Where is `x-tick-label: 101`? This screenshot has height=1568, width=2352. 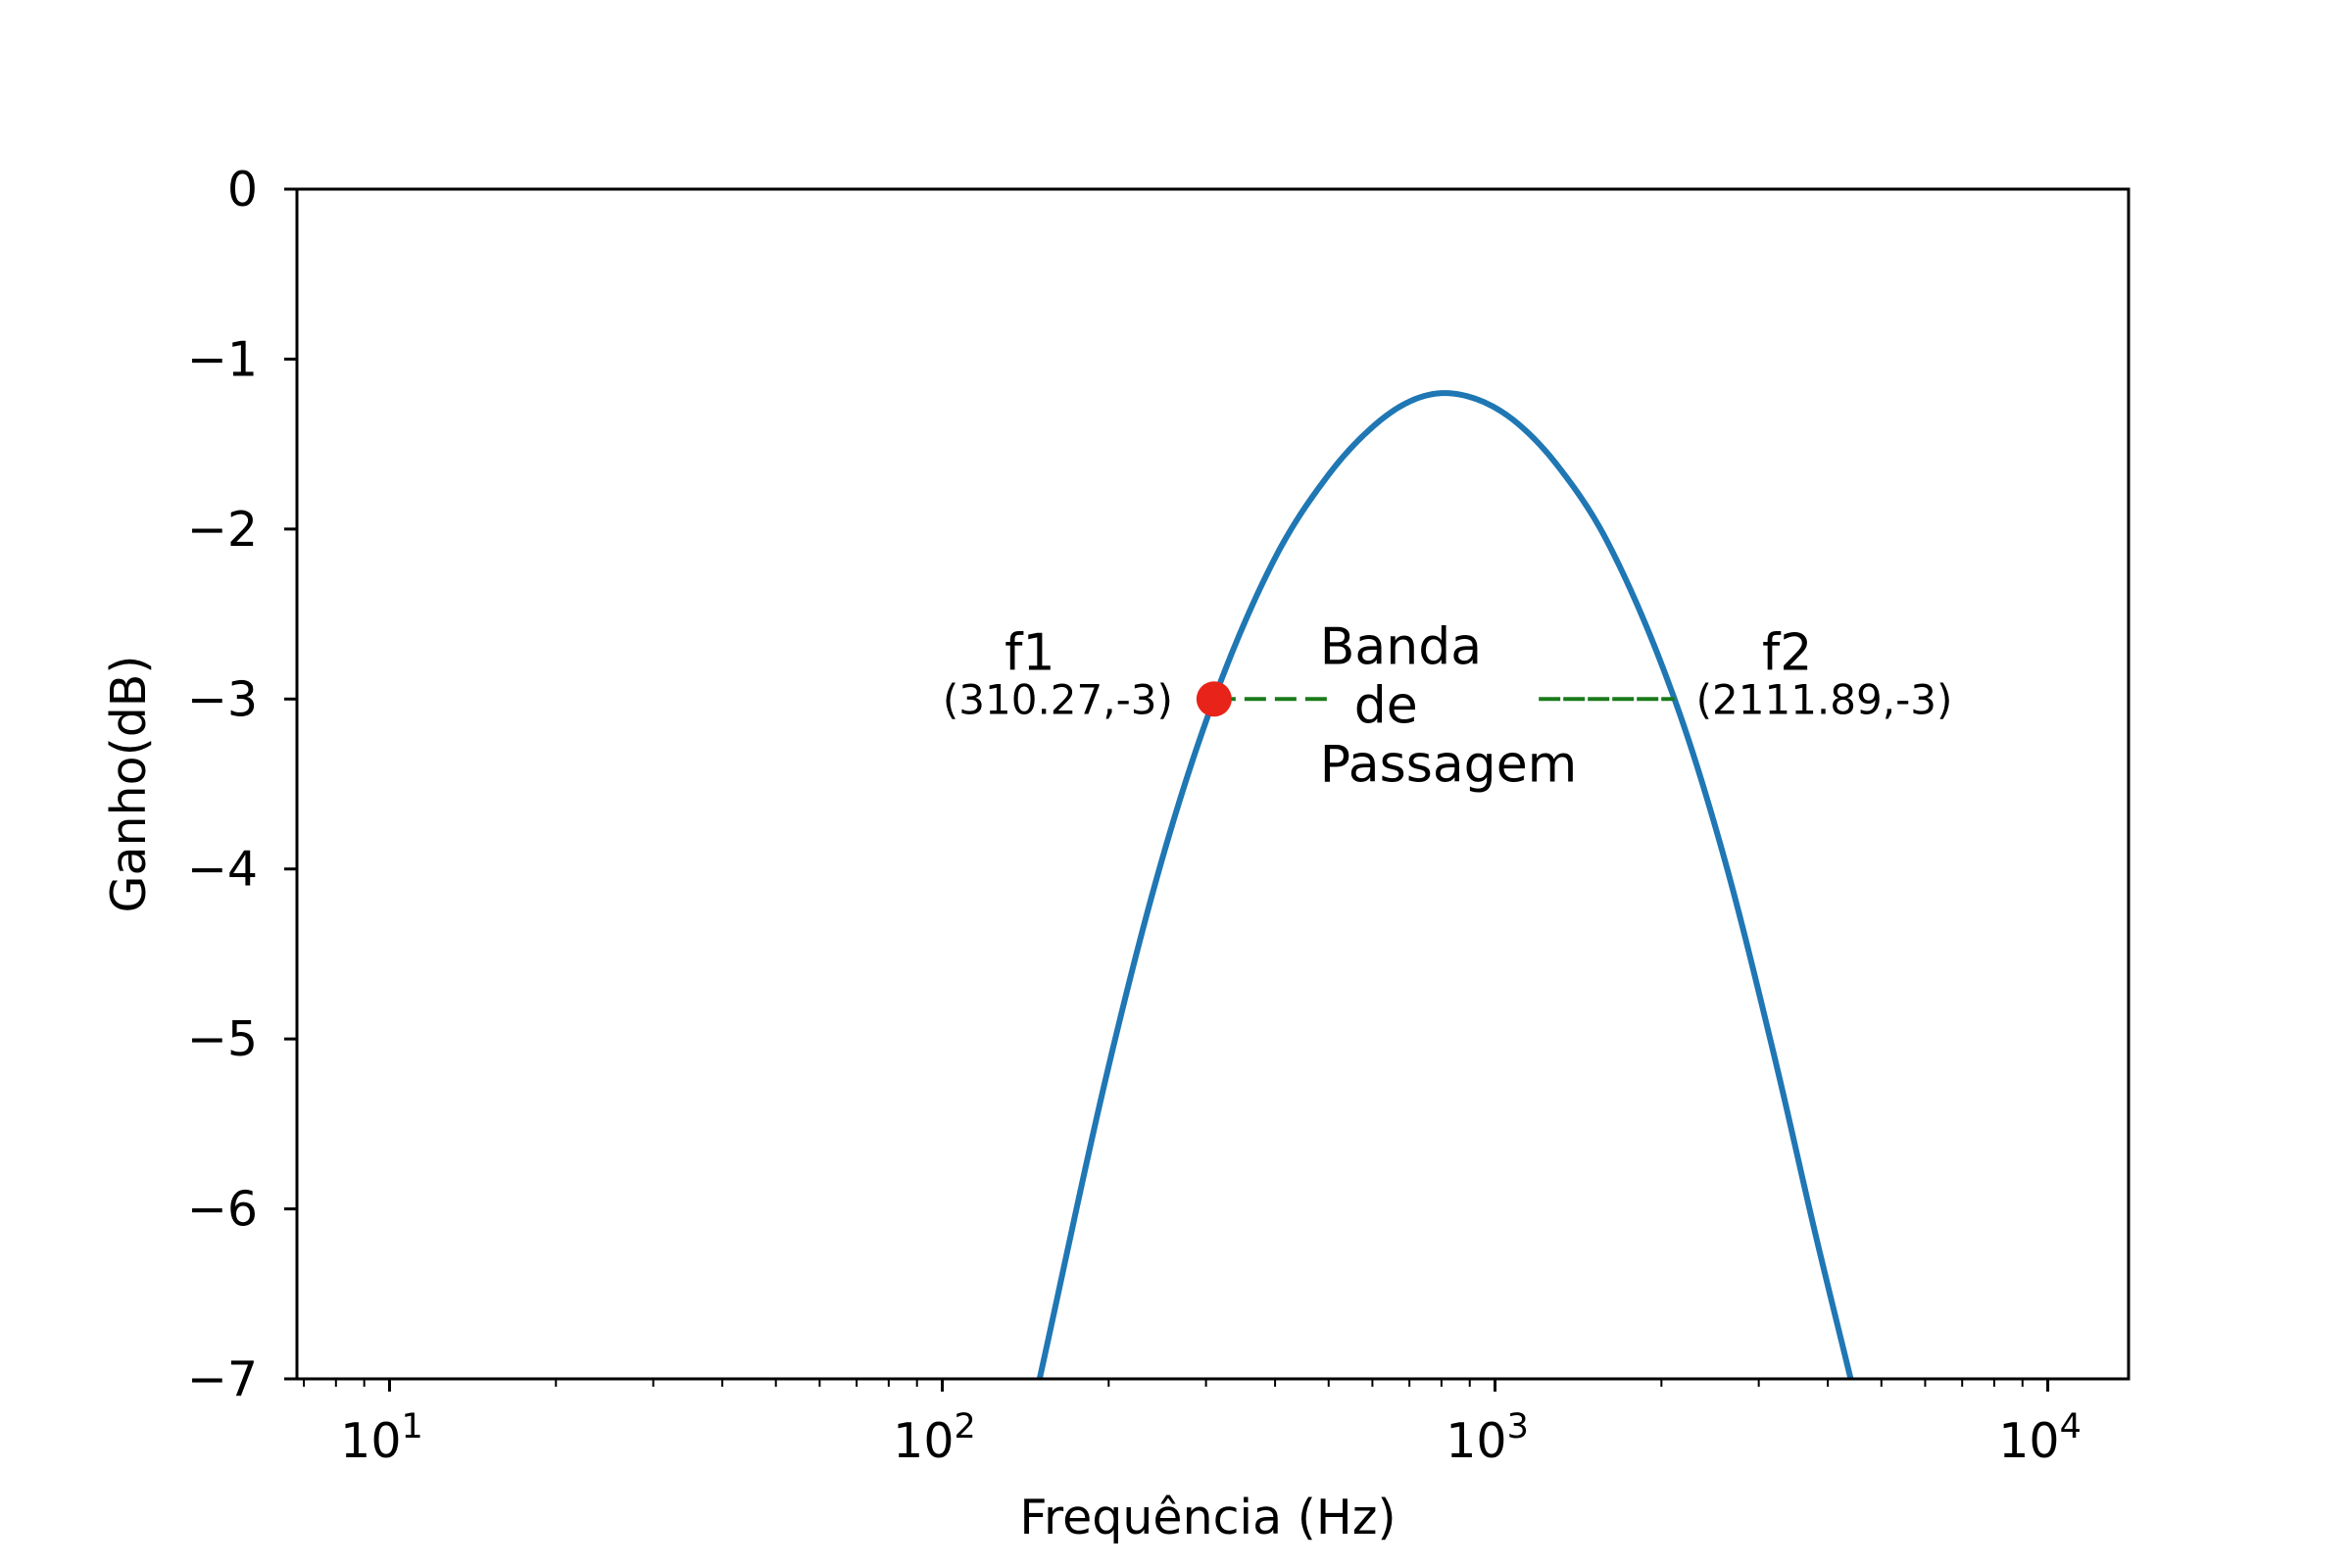
x-tick-label: 101 is located at coordinates (381, 1438).